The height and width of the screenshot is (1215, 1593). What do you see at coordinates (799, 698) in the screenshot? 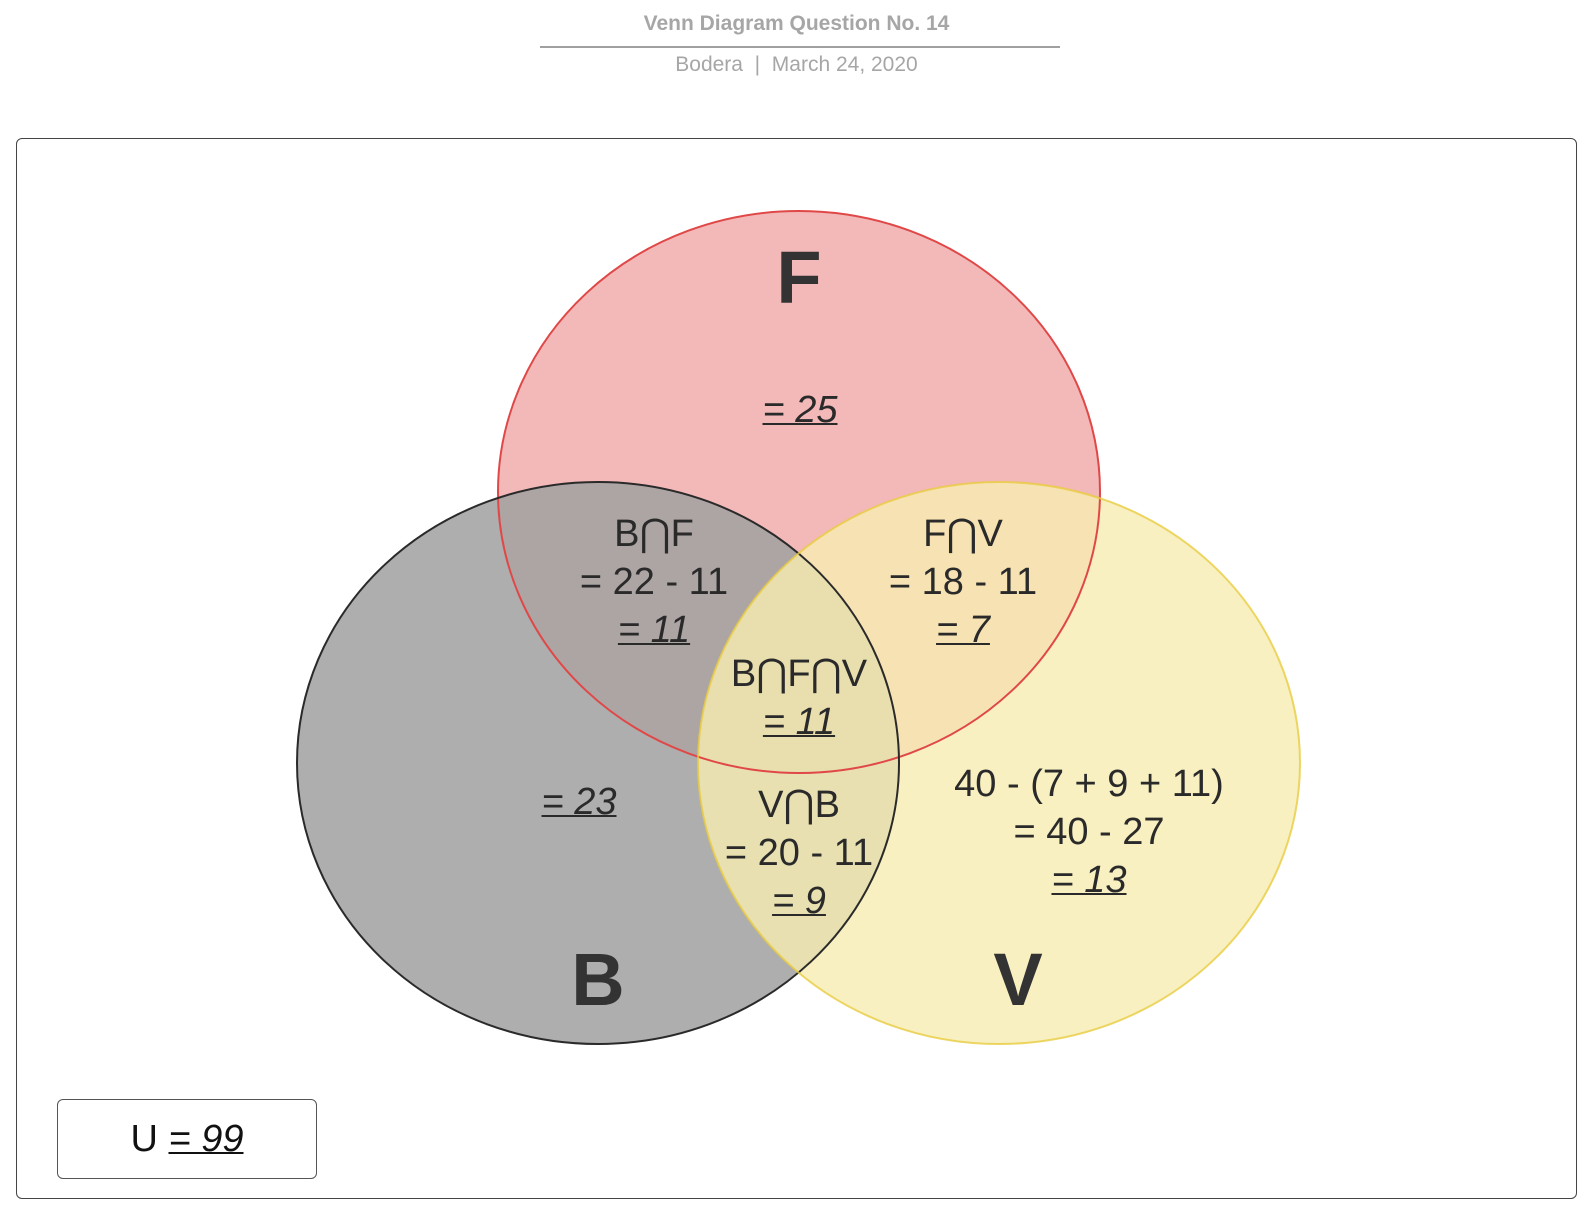
I see `region-b-f-v: B⋂F⋂V = 11` at bounding box center [799, 698].